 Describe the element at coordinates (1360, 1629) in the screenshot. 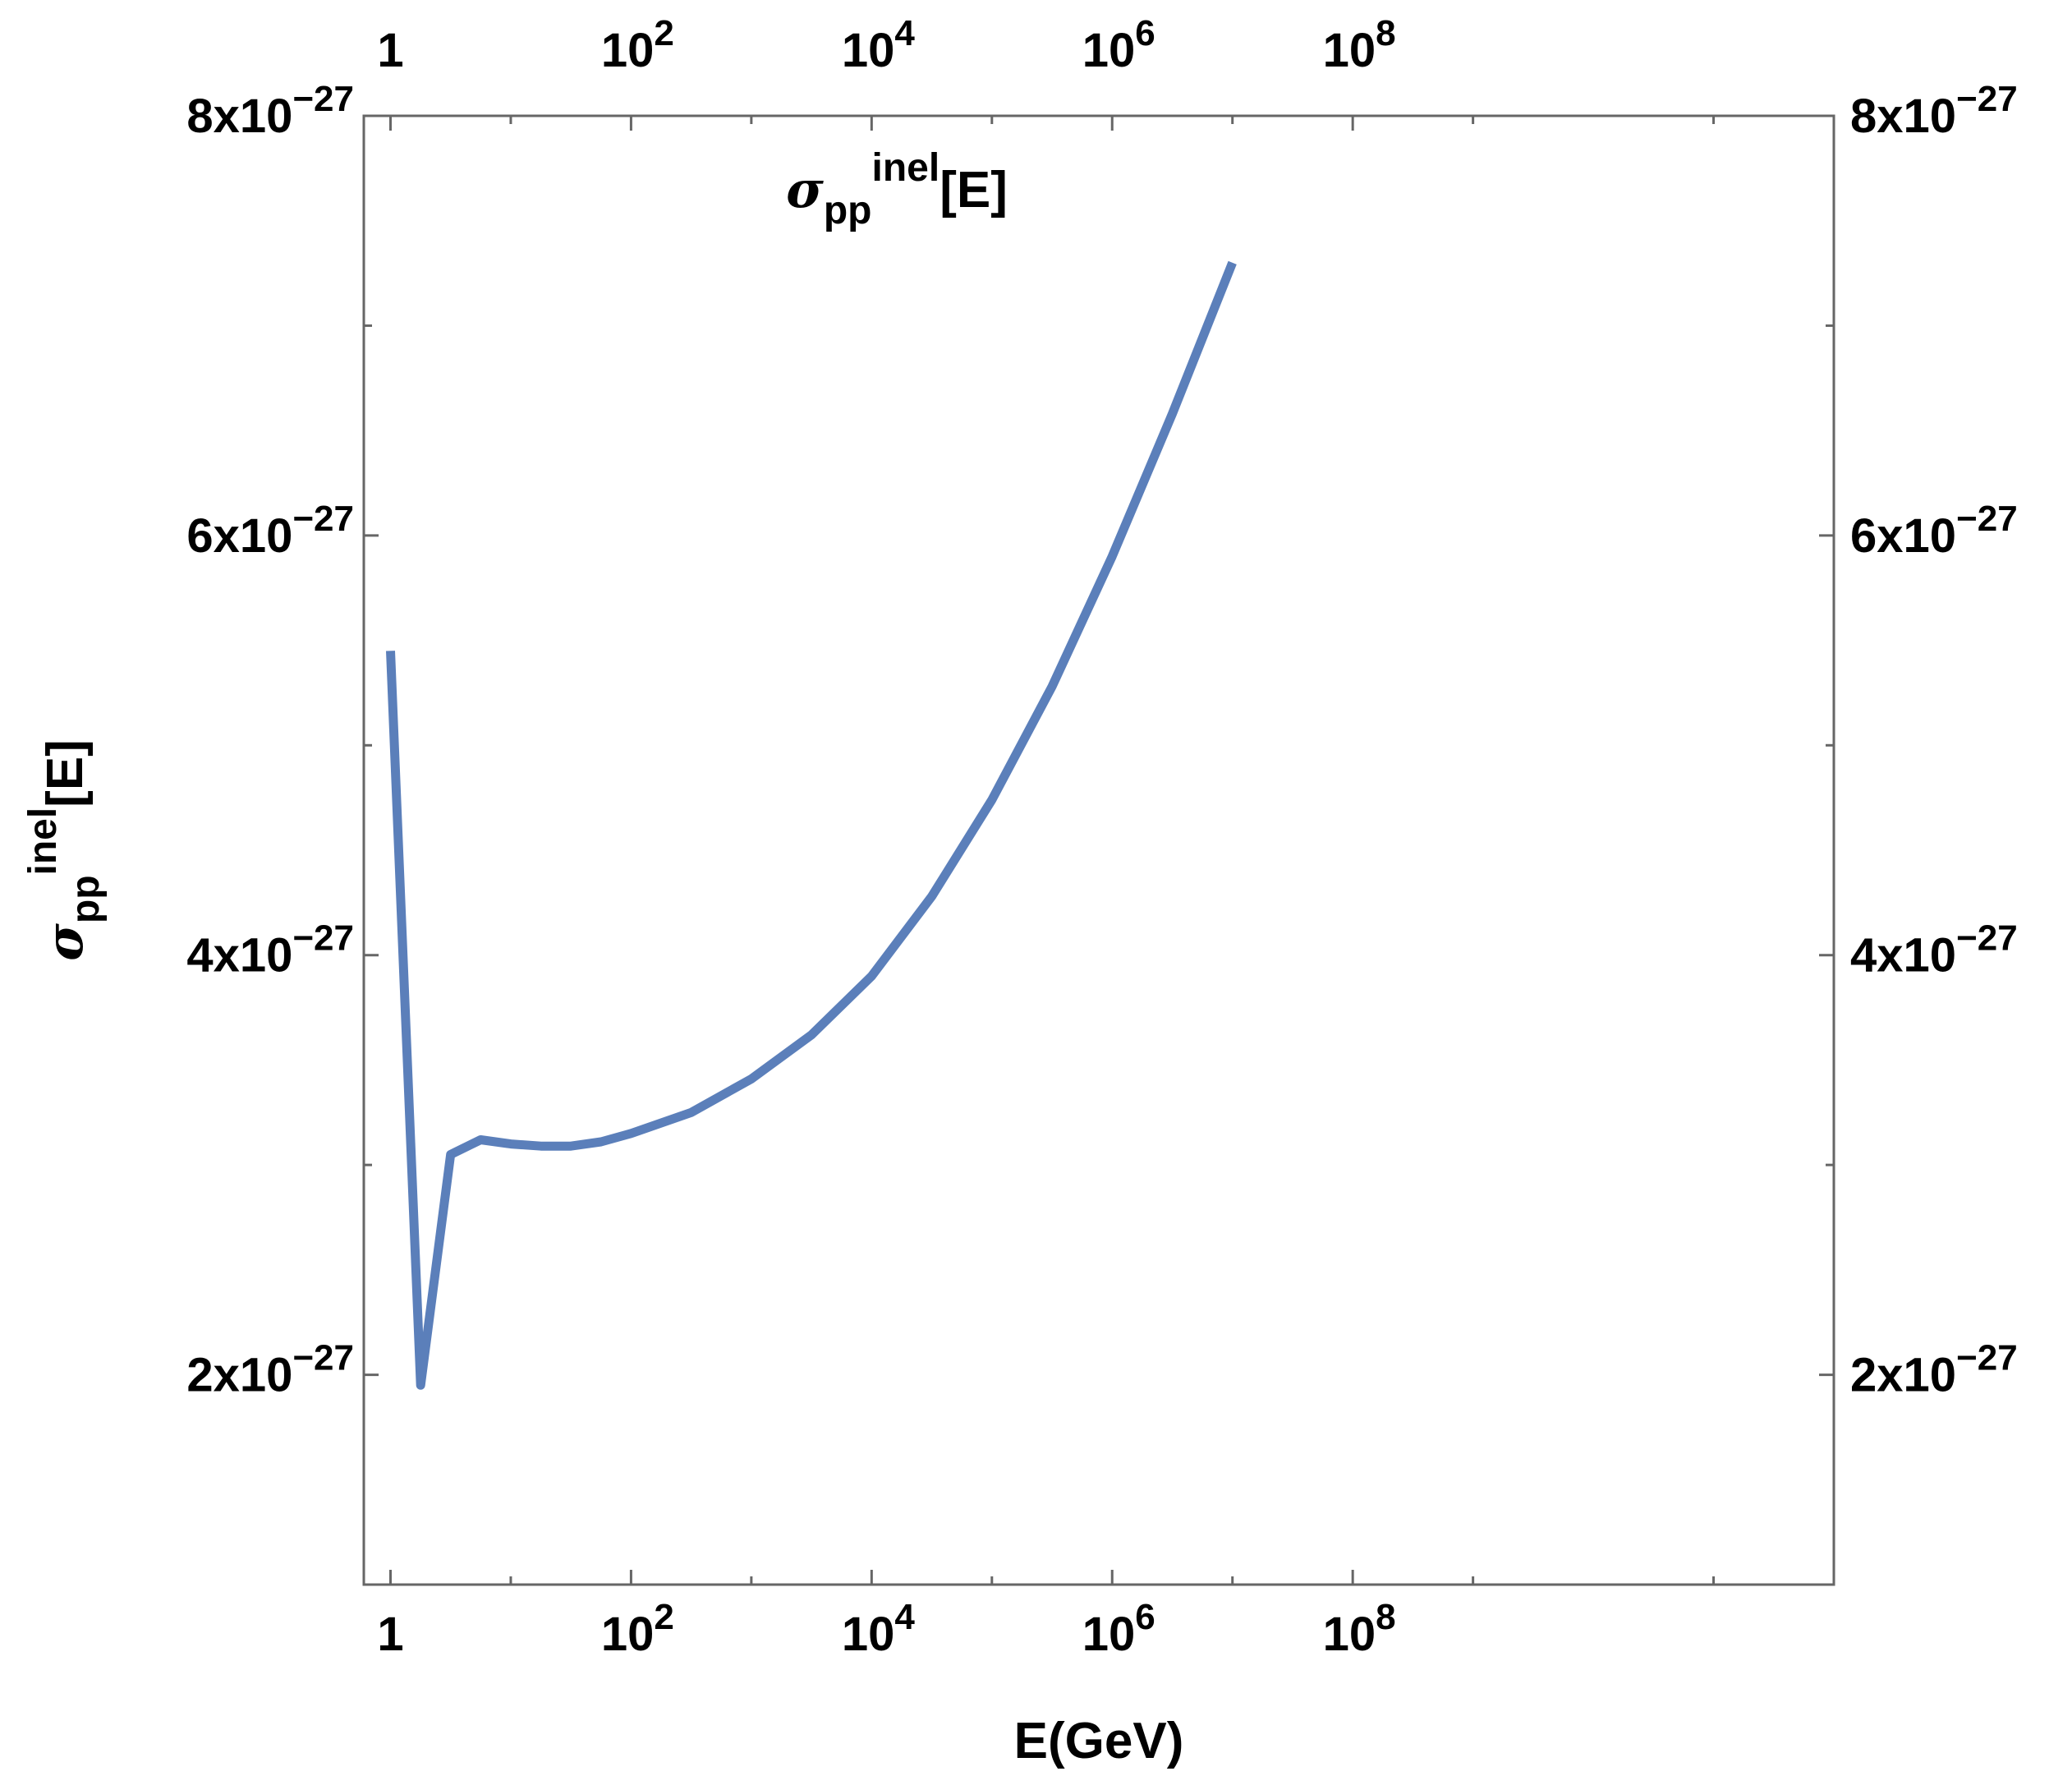

I see `x-tick-label-bottom: 10⁸` at that location.